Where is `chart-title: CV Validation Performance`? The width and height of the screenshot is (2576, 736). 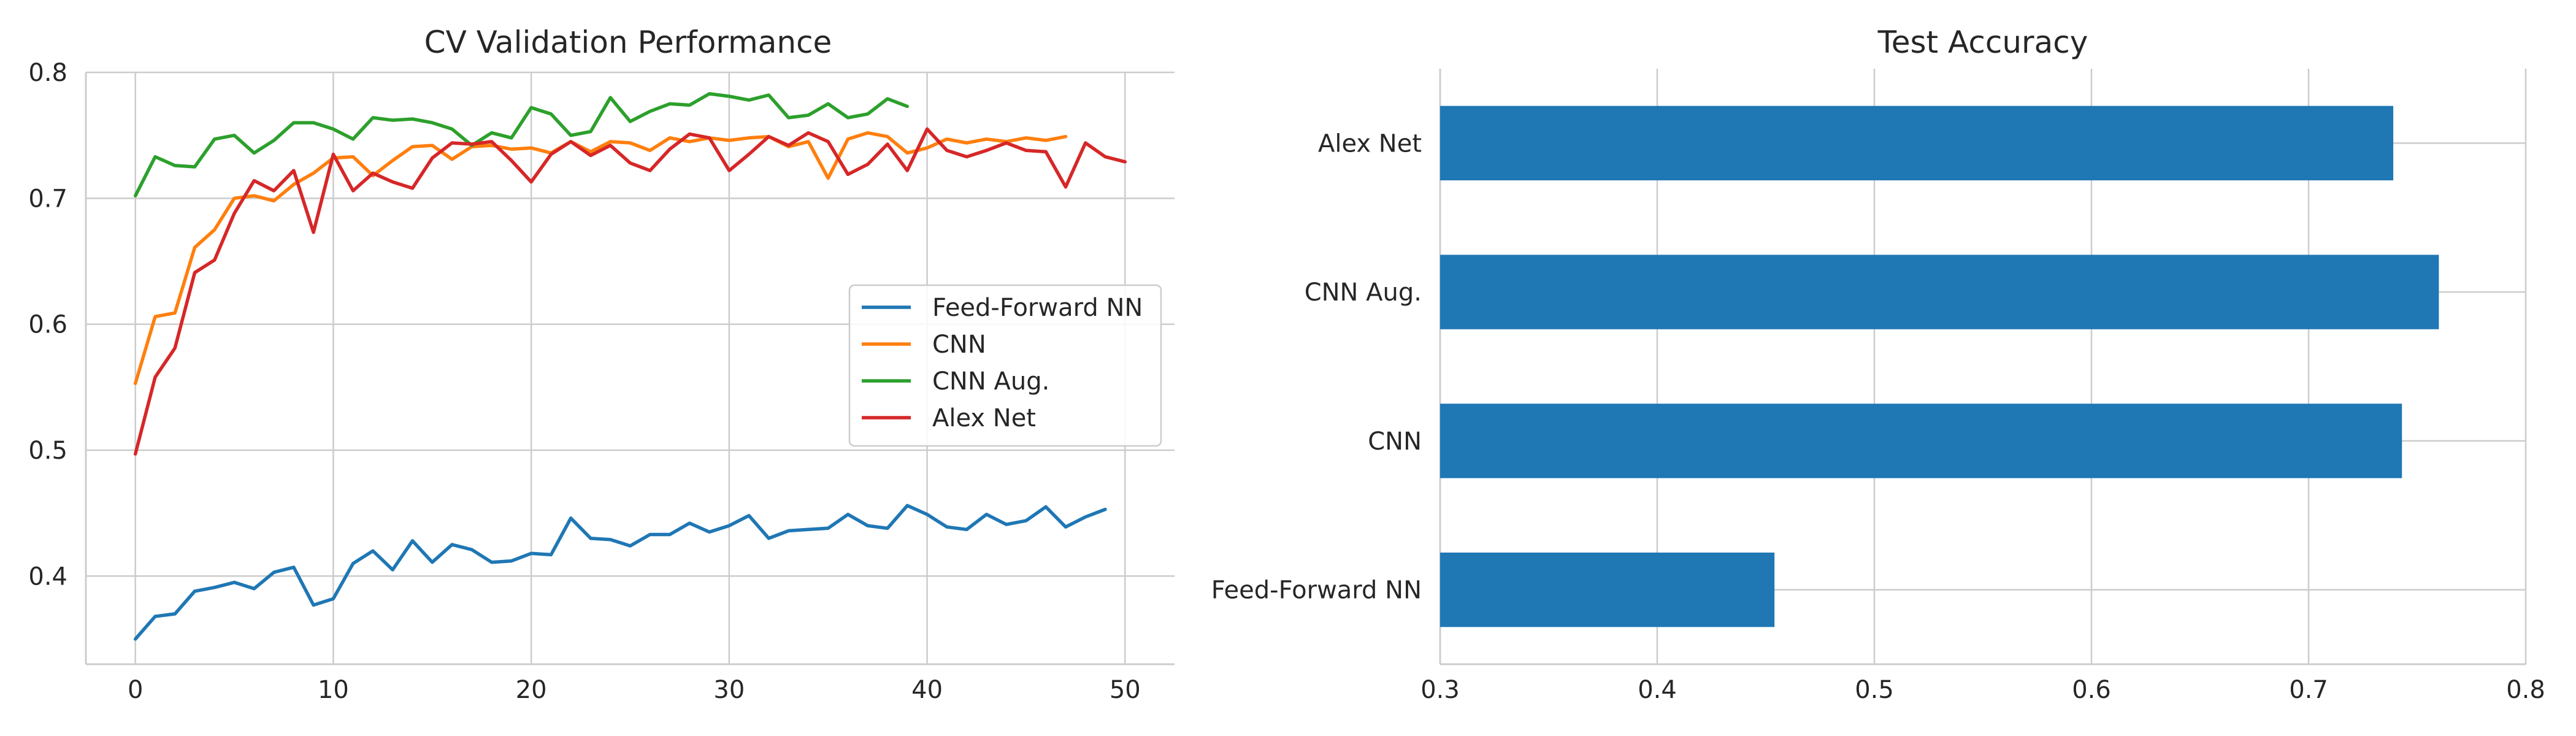 chart-title: CV Validation Performance is located at coordinates (628, 42).